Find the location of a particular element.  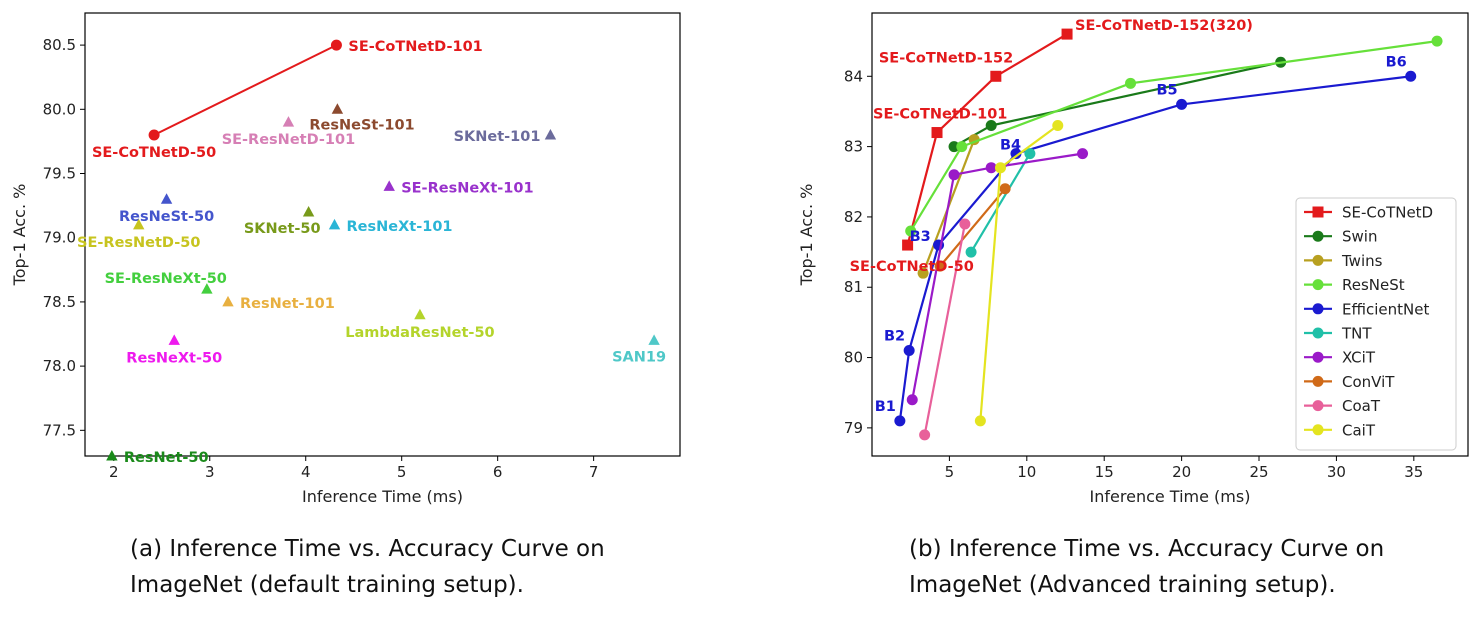

x-tick-label: 15 is located at coordinates (1104, 472).